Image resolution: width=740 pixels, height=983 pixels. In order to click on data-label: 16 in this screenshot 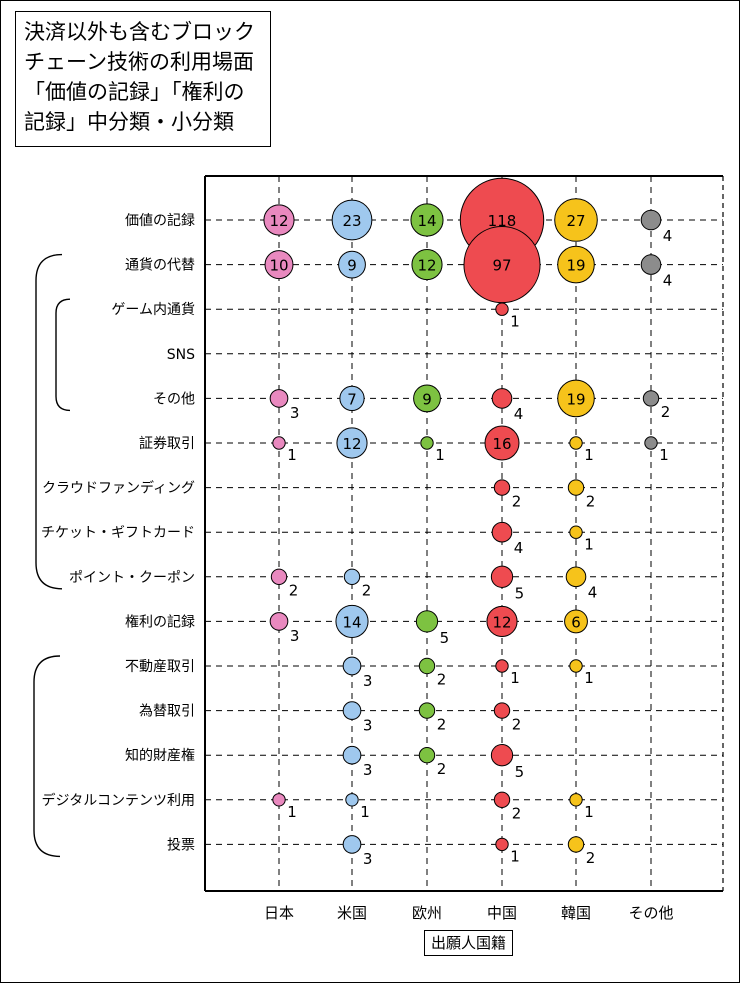, I will do `click(501, 444)`.